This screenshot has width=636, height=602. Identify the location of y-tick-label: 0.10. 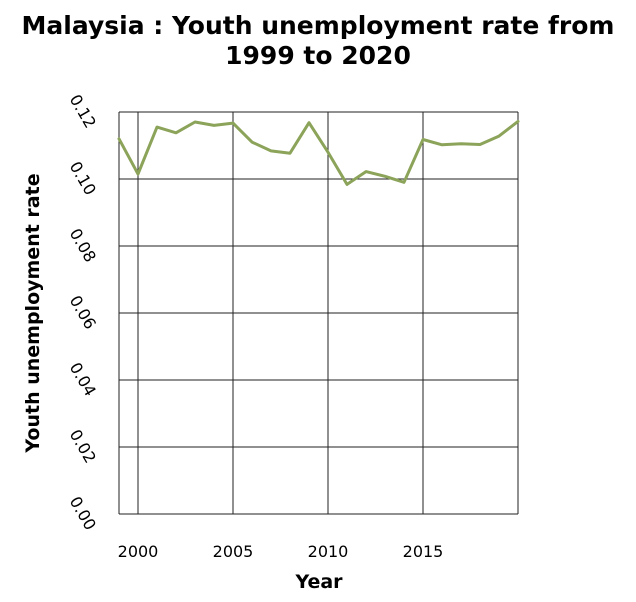
(83, 178).